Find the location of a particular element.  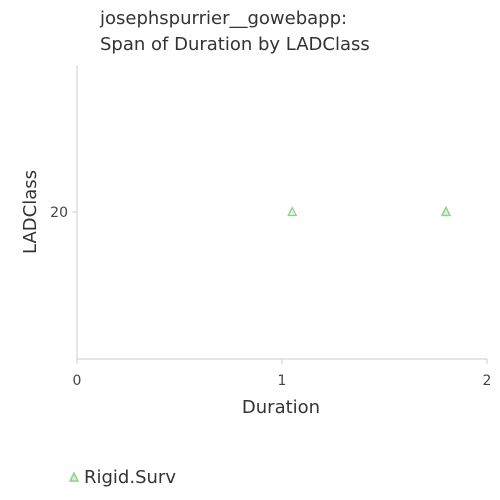

y-tick-label: 20 is located at coordinates (59, 213).